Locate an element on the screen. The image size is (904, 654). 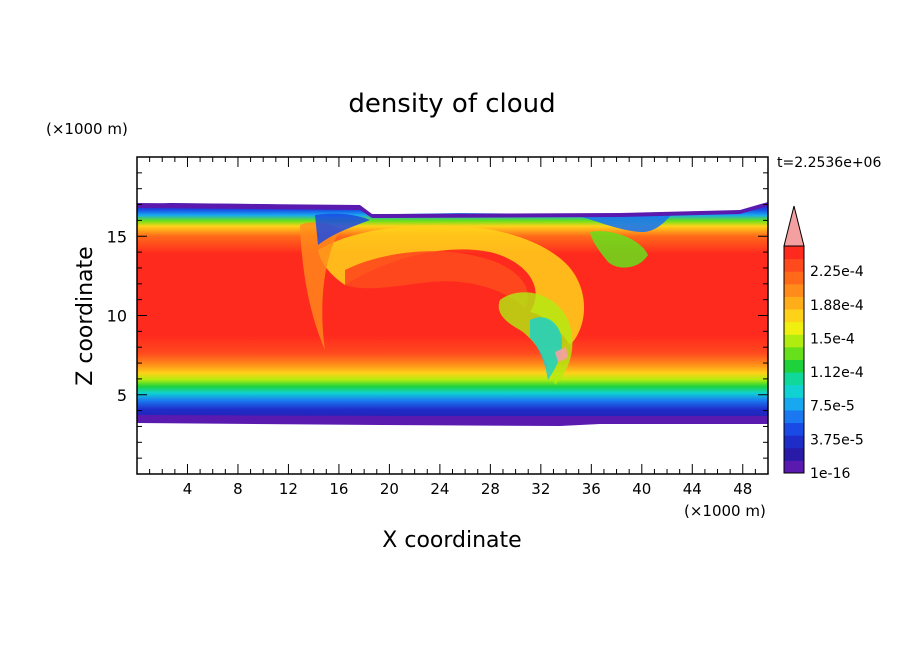
colorbar-frame is located at coordinates (794, 359).